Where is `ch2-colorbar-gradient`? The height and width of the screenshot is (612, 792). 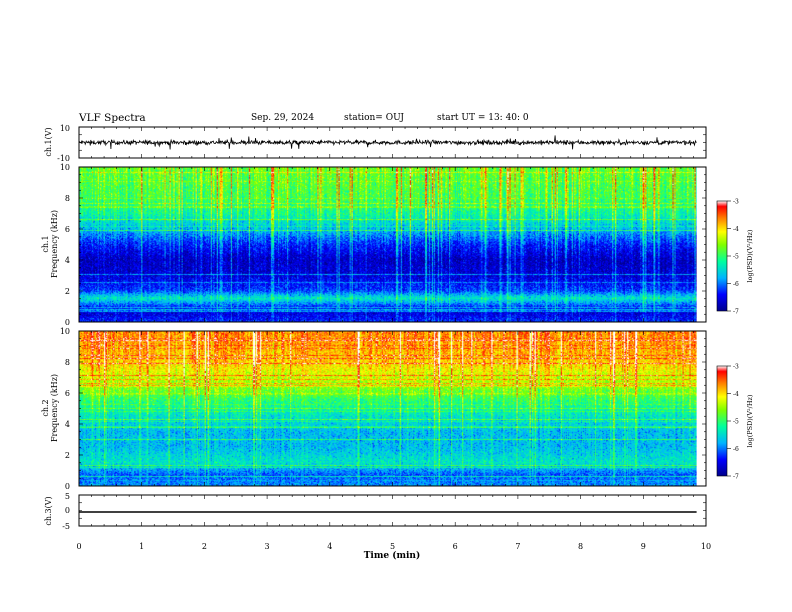 ch2-colorbar-gradient is located at coordinates (722, 421).